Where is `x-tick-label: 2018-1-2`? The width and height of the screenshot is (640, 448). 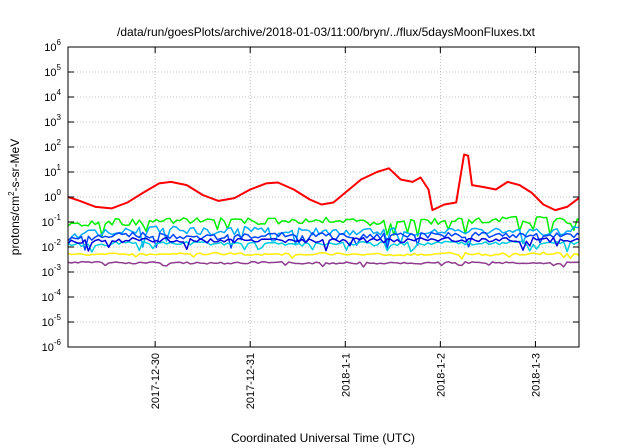 x-tick-label: 2018-1-2 is located at coordinates (441, 375).